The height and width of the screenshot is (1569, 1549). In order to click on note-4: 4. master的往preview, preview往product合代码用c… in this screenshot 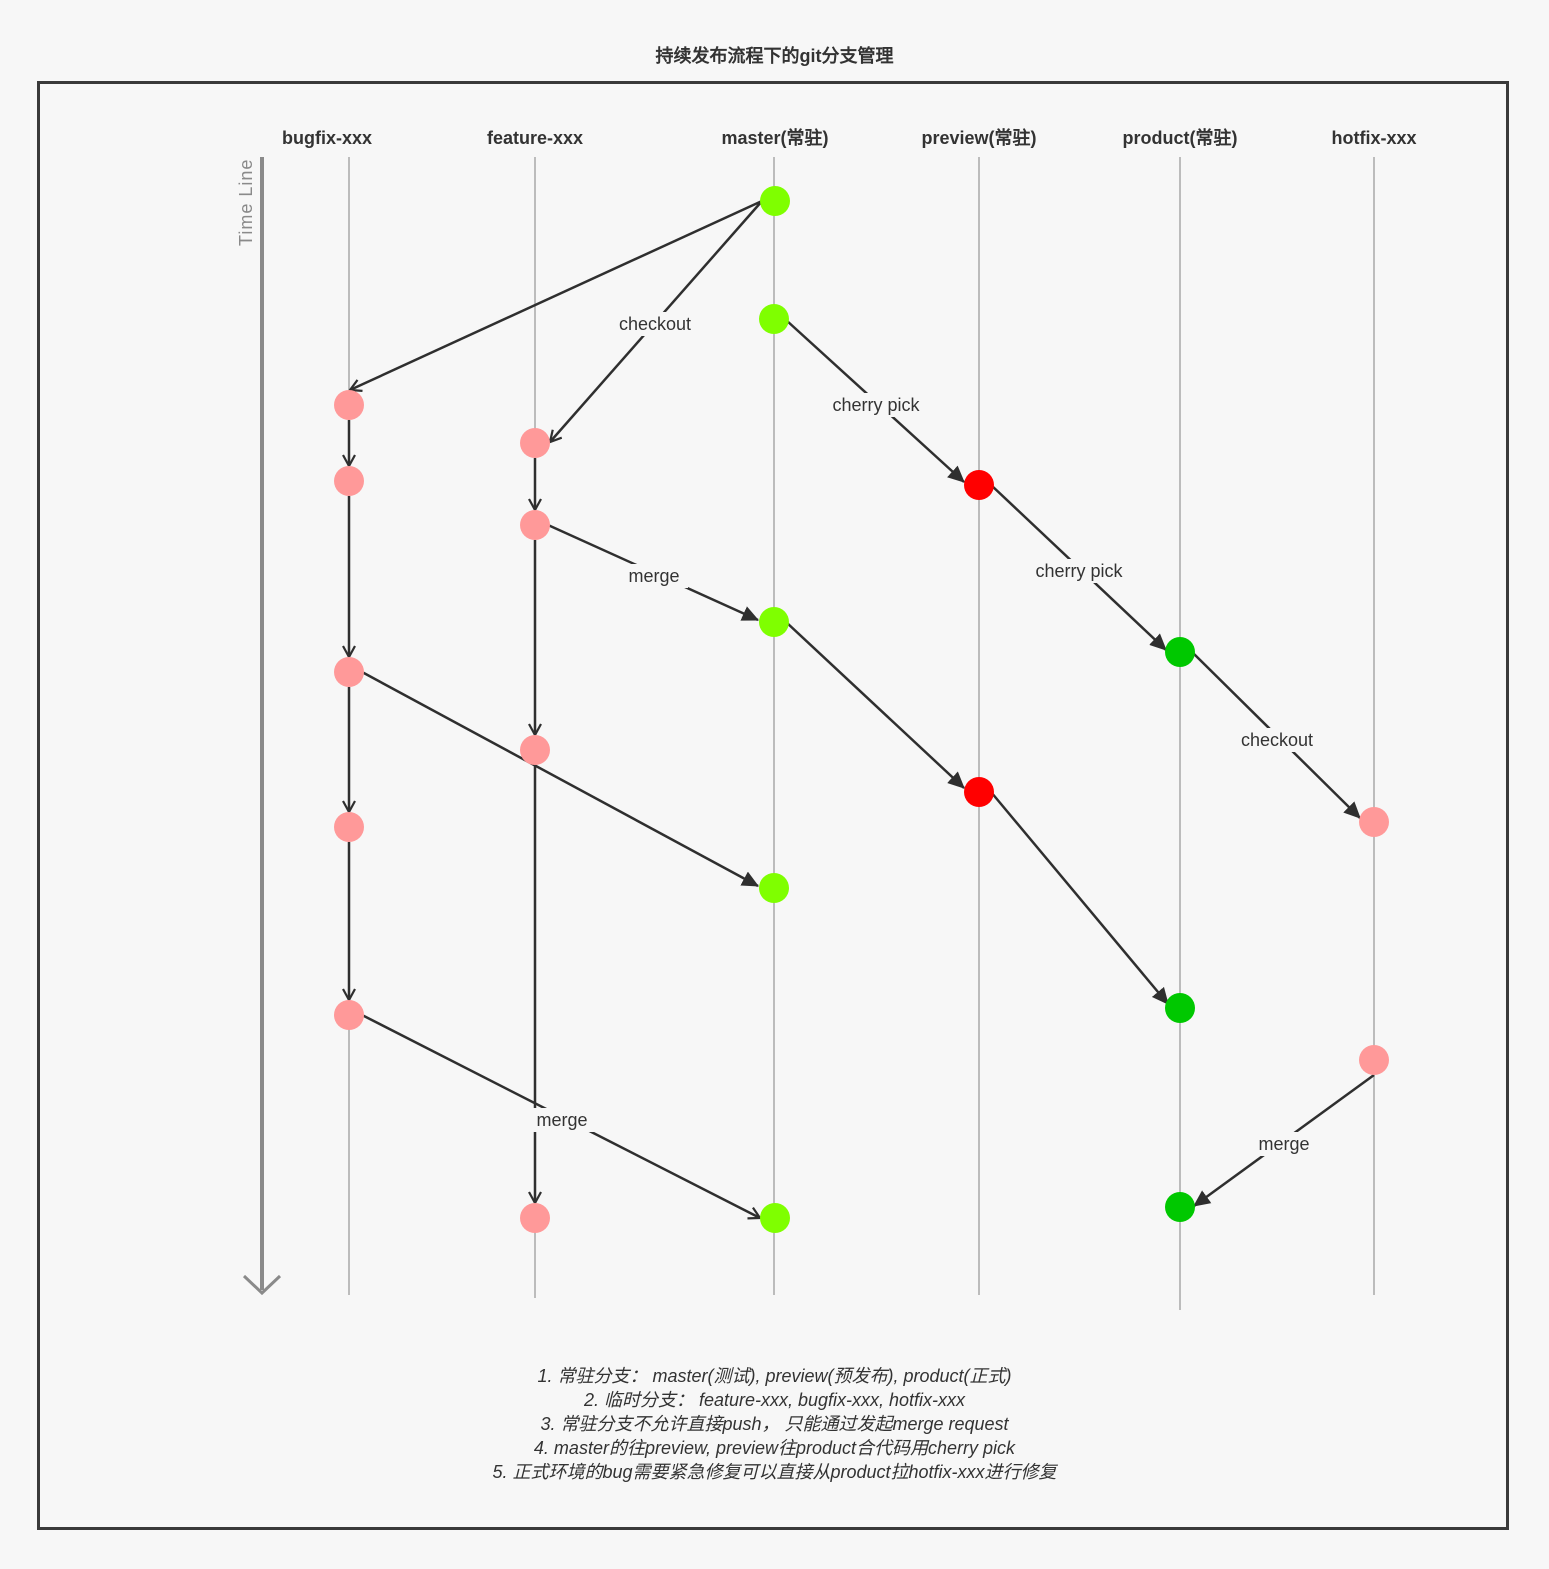, I will do `click(774, 1448)`.